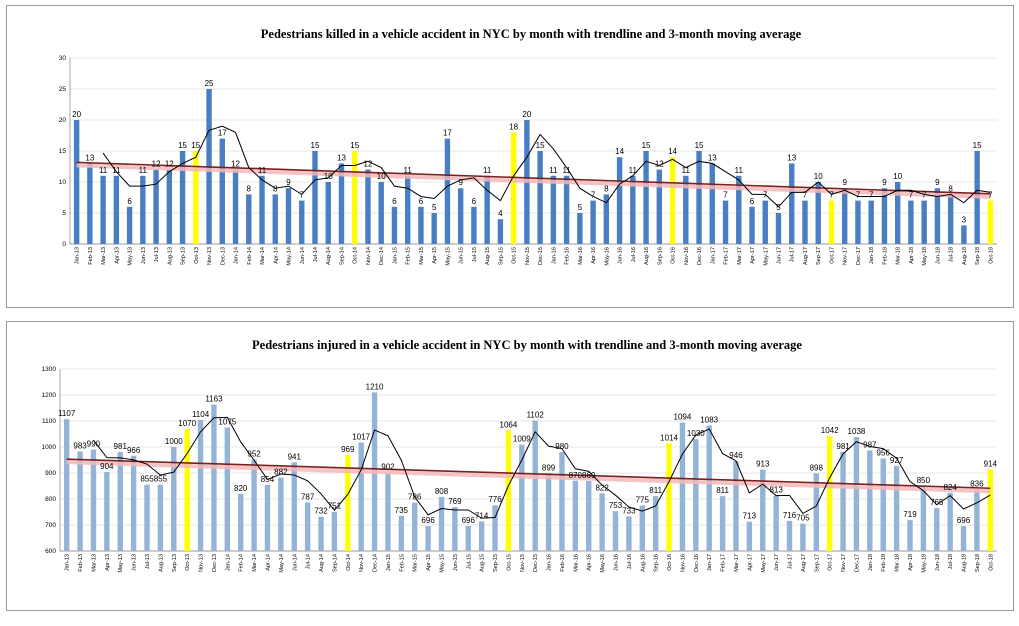  I want to click on injured-x-tick-label: Sep-18, so click(978, 563).